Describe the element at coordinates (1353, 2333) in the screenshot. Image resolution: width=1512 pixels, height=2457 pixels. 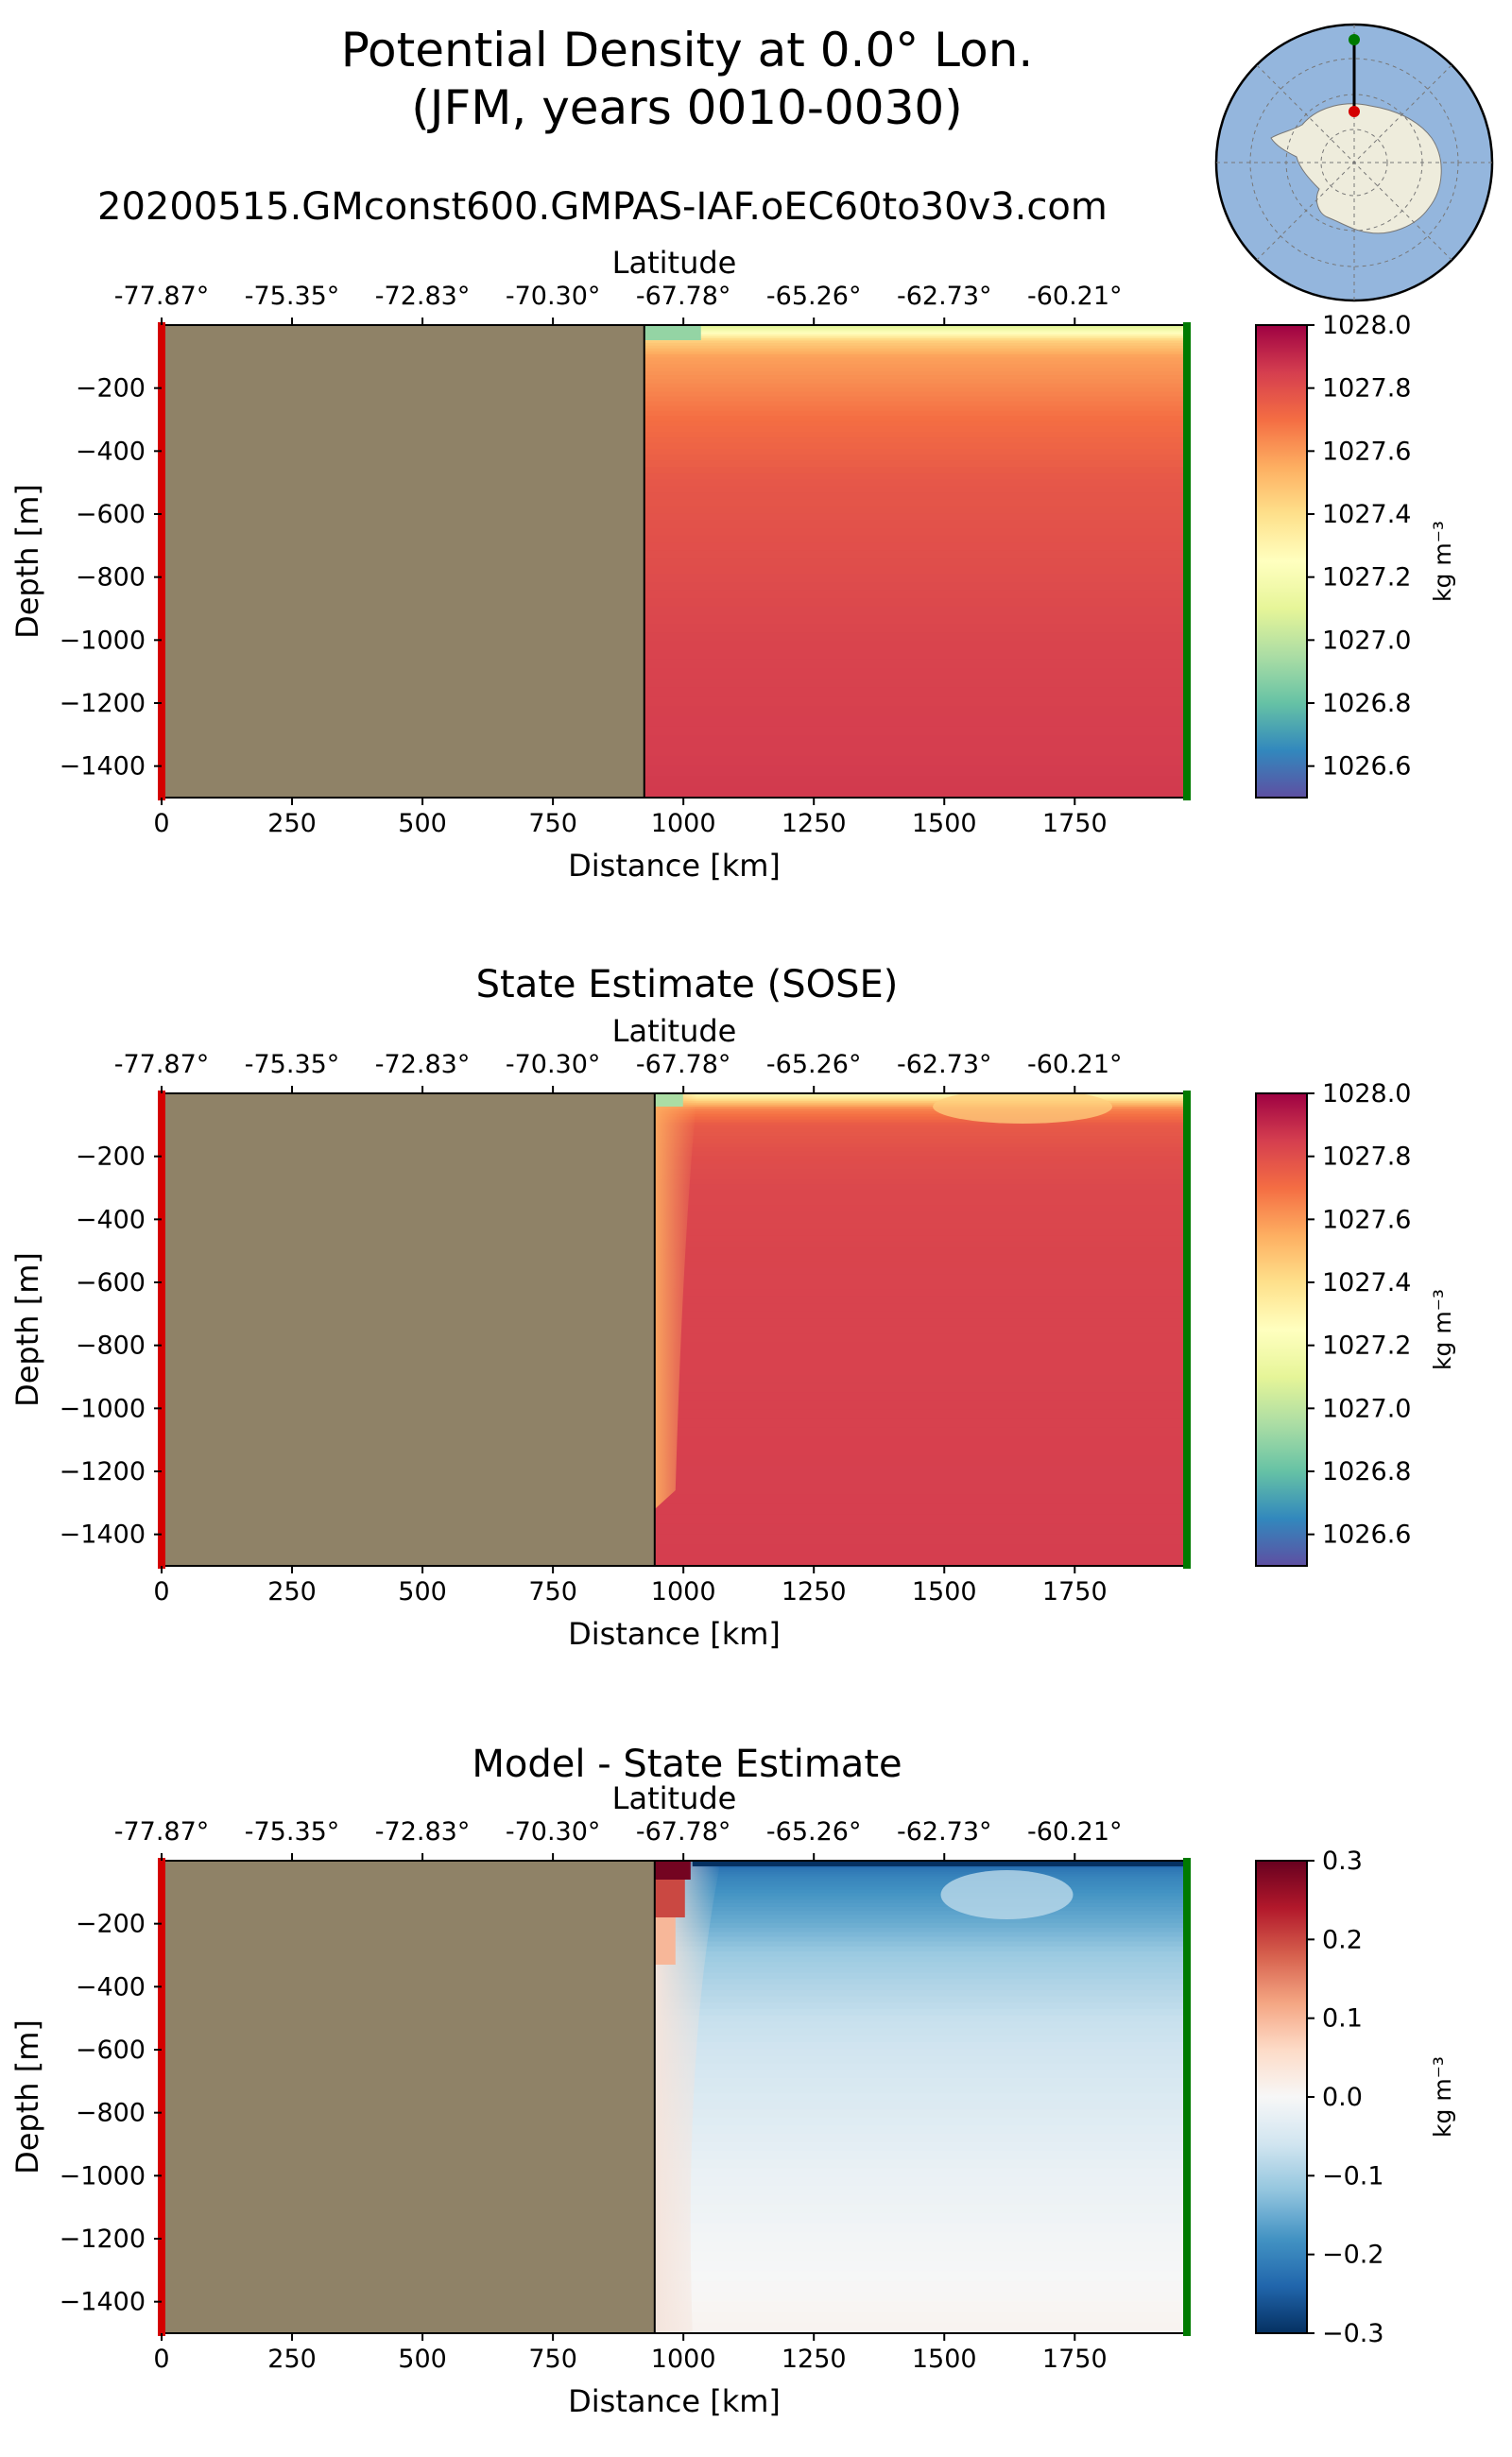
I see `colorbar-tick-label: −0.3` at that location.